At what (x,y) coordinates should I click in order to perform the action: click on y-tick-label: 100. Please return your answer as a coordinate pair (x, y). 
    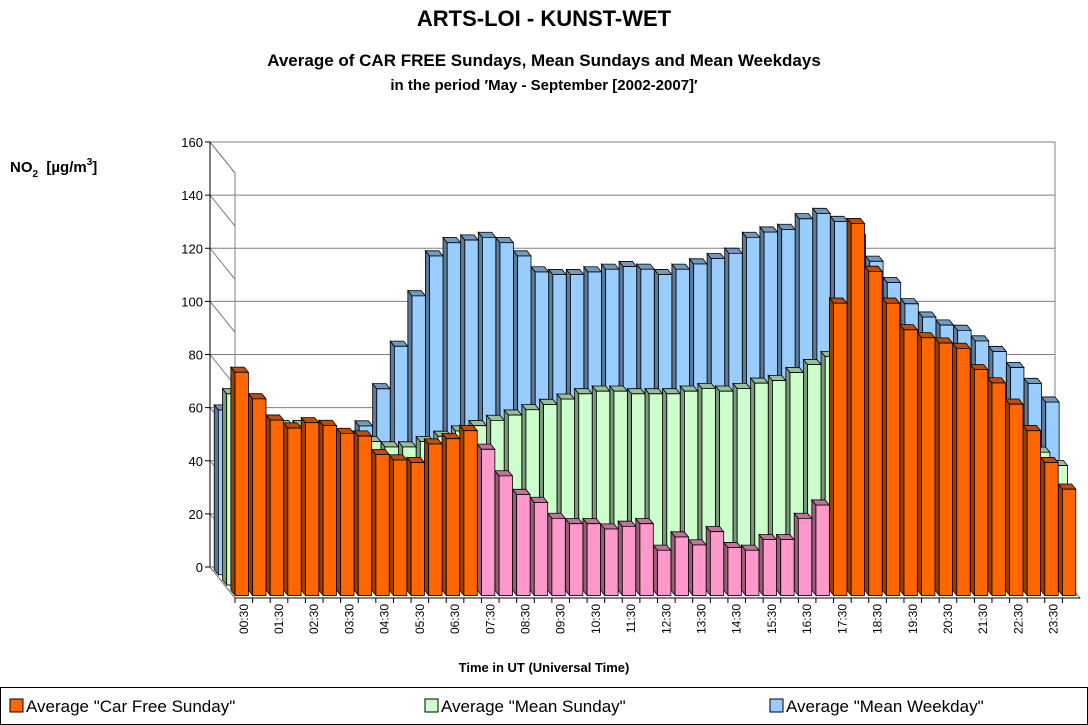
    Looking at the image, I should click on (192, 301).